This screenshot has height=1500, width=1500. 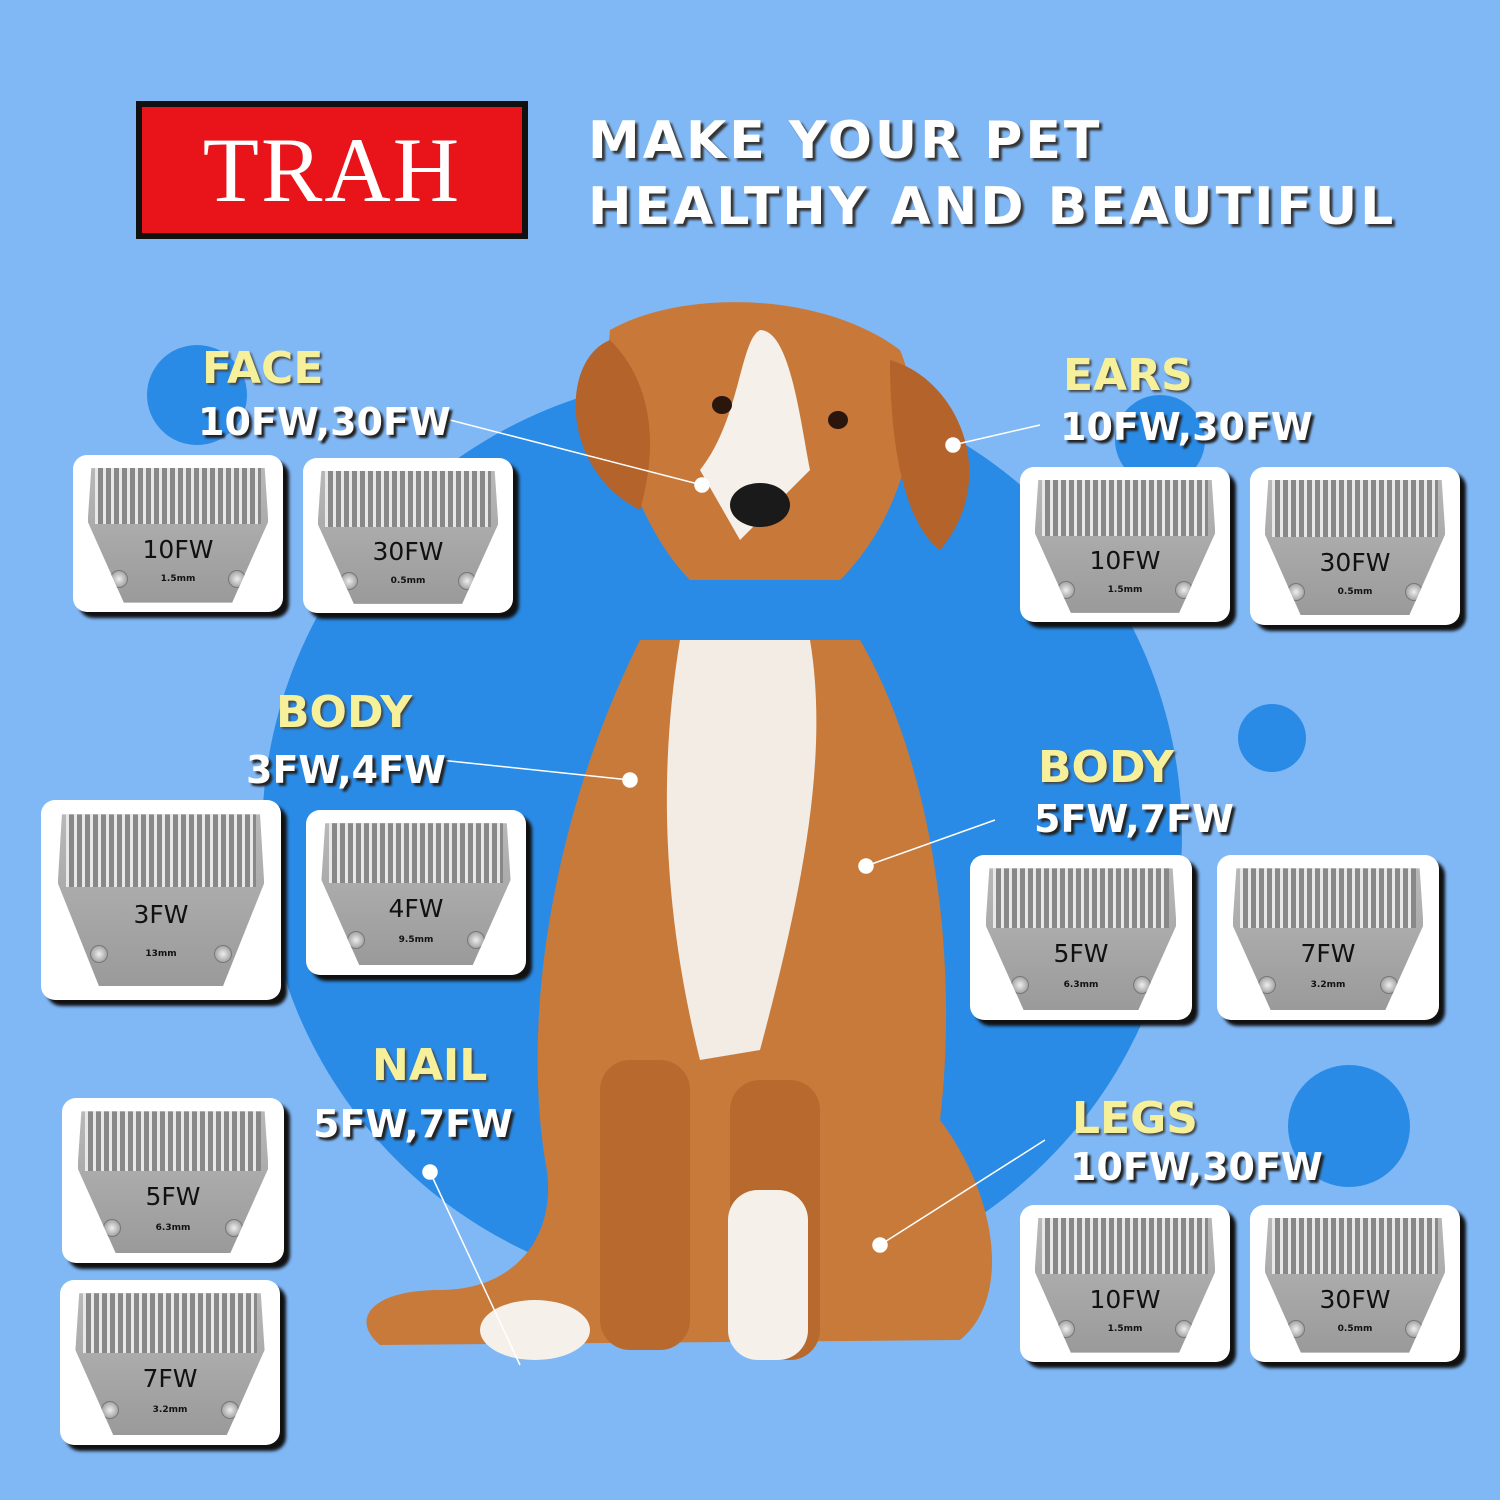 I want to click on blade-name: 3FW, so click(x=161, y=915).